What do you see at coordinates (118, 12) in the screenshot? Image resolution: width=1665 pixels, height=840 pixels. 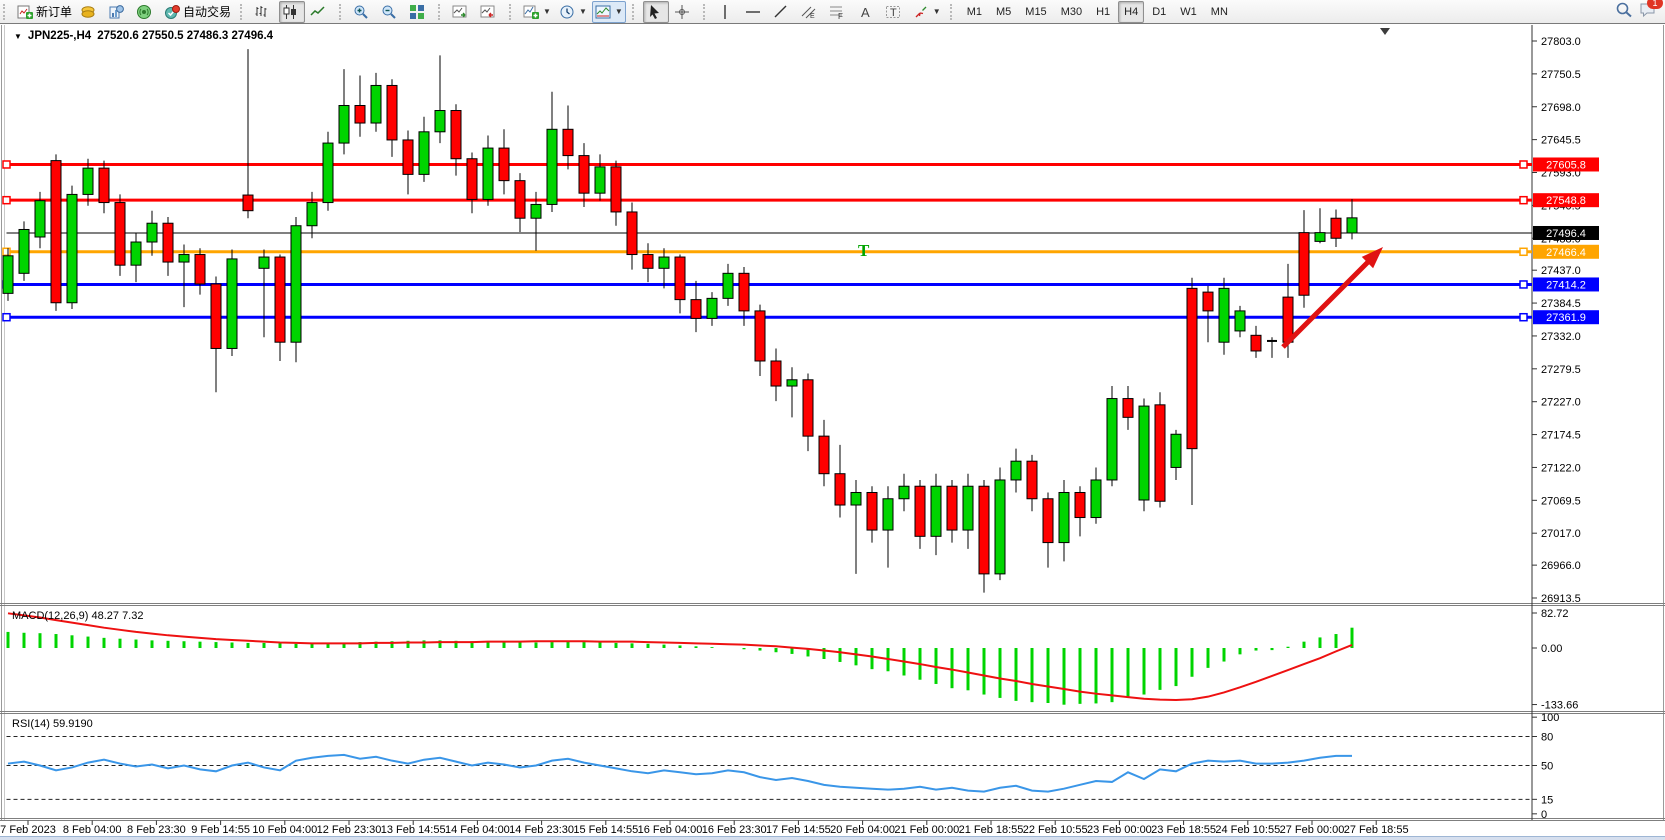 I see `market-depth-button` at bounding box center [118, 12].